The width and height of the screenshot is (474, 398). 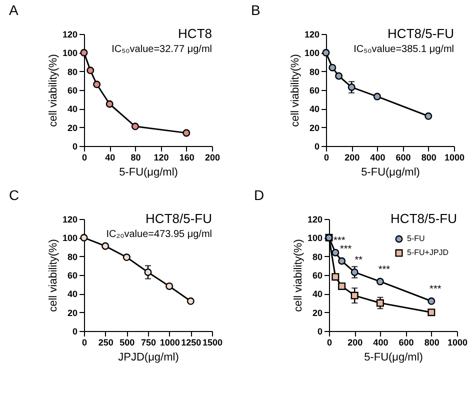 What do you see at coordinates (162, 49) in the screenshot?
I see `annotation: IC₅₀value=32.77 μg/ml` at bounding box center [162, 49].